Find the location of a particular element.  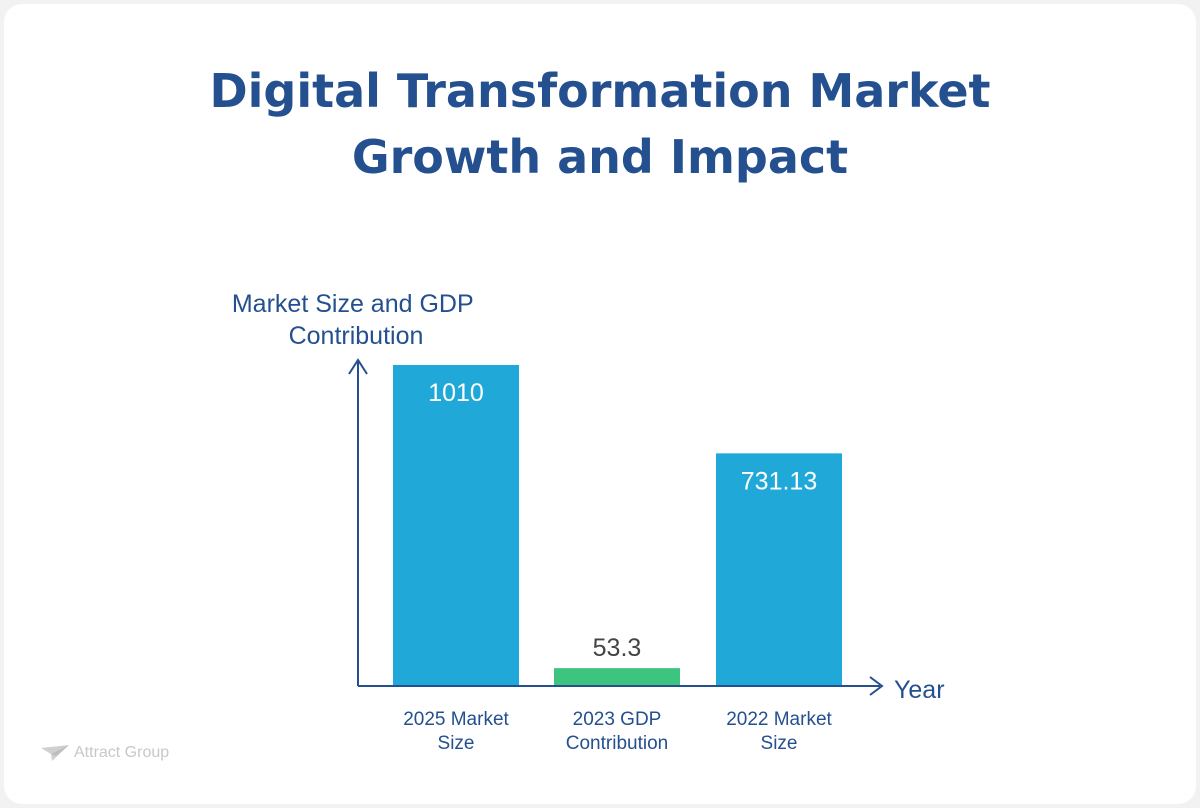

category-label-2-line-2: Contribution is located at coordinates (617, 743).